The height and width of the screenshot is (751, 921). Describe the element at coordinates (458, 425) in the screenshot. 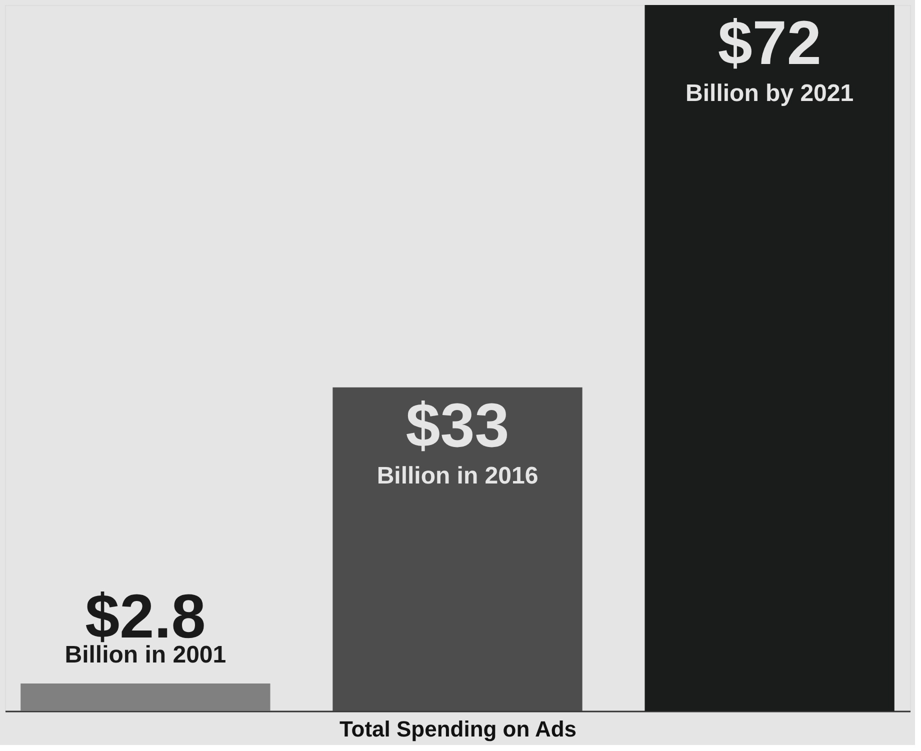

I see `data-label: $33` at that location.